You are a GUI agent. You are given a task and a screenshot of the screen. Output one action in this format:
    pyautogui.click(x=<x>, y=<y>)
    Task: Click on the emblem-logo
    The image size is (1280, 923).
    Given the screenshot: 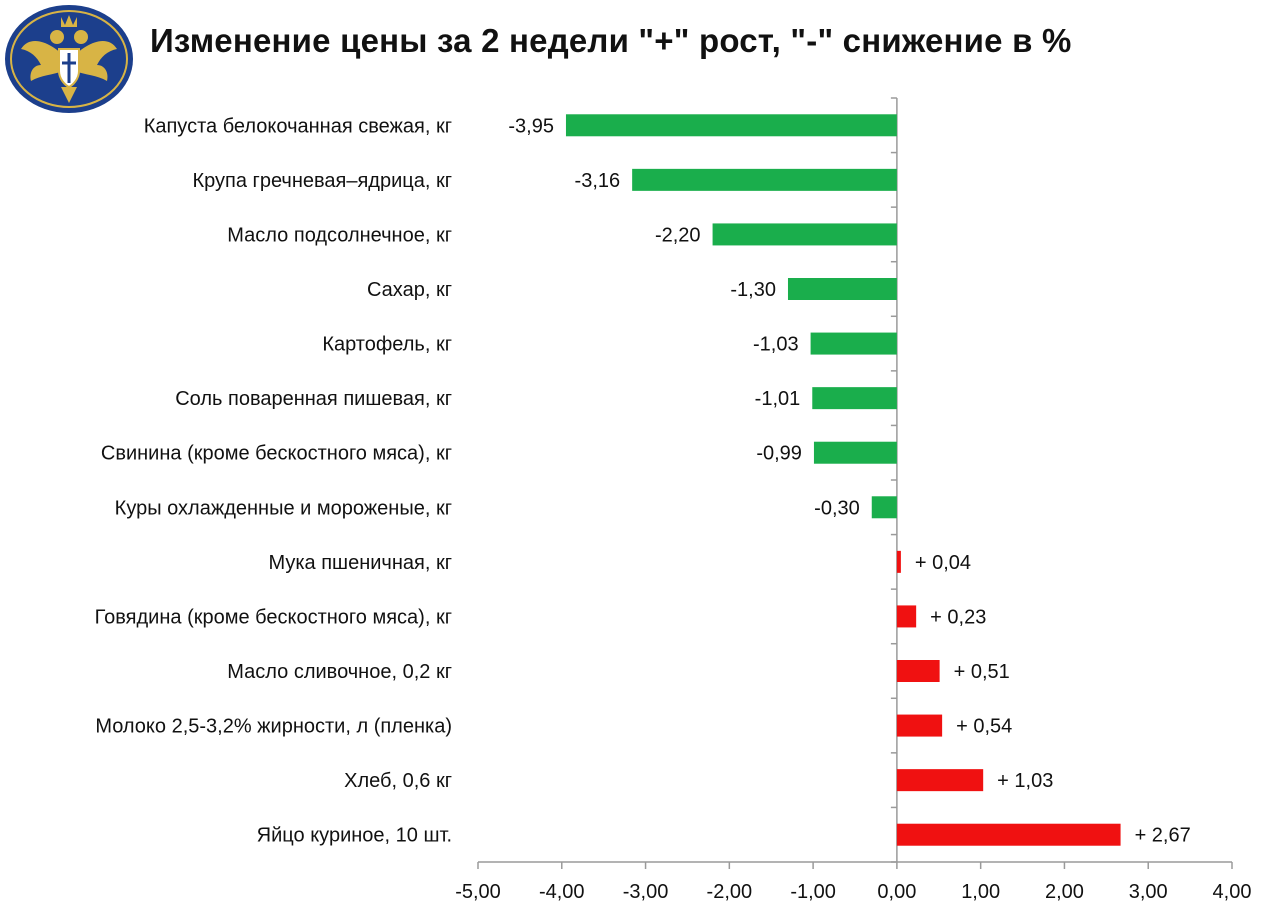 What is the action you would take?
    pyautogui.click(x=69, y=59)
    